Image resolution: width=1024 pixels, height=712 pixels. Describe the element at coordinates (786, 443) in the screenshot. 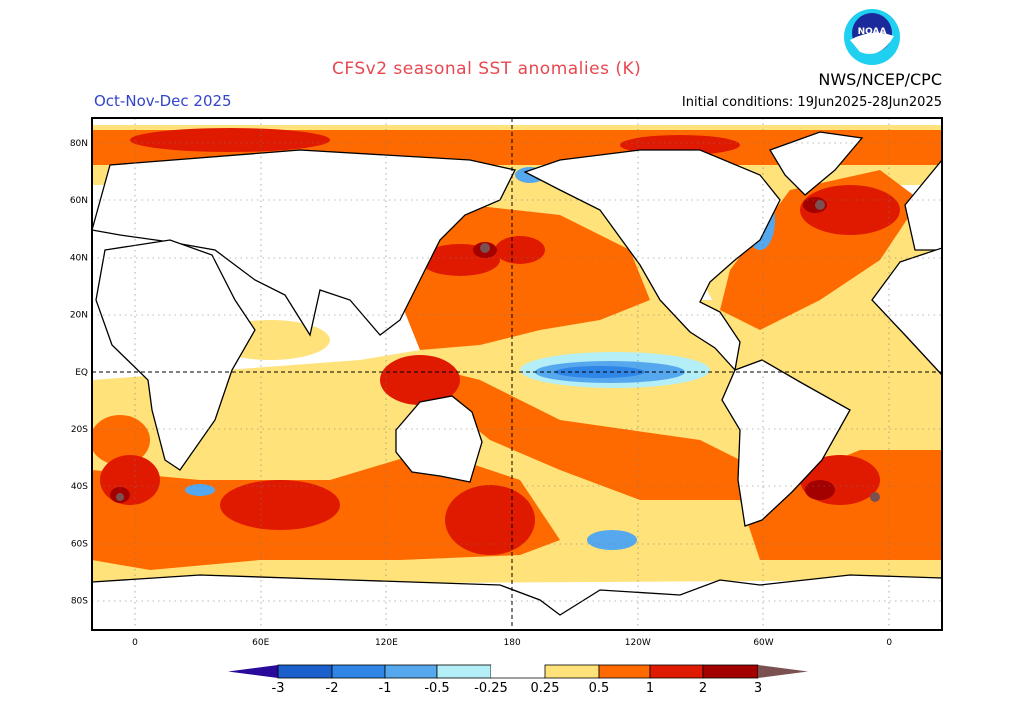

I see `south-america` at that location.